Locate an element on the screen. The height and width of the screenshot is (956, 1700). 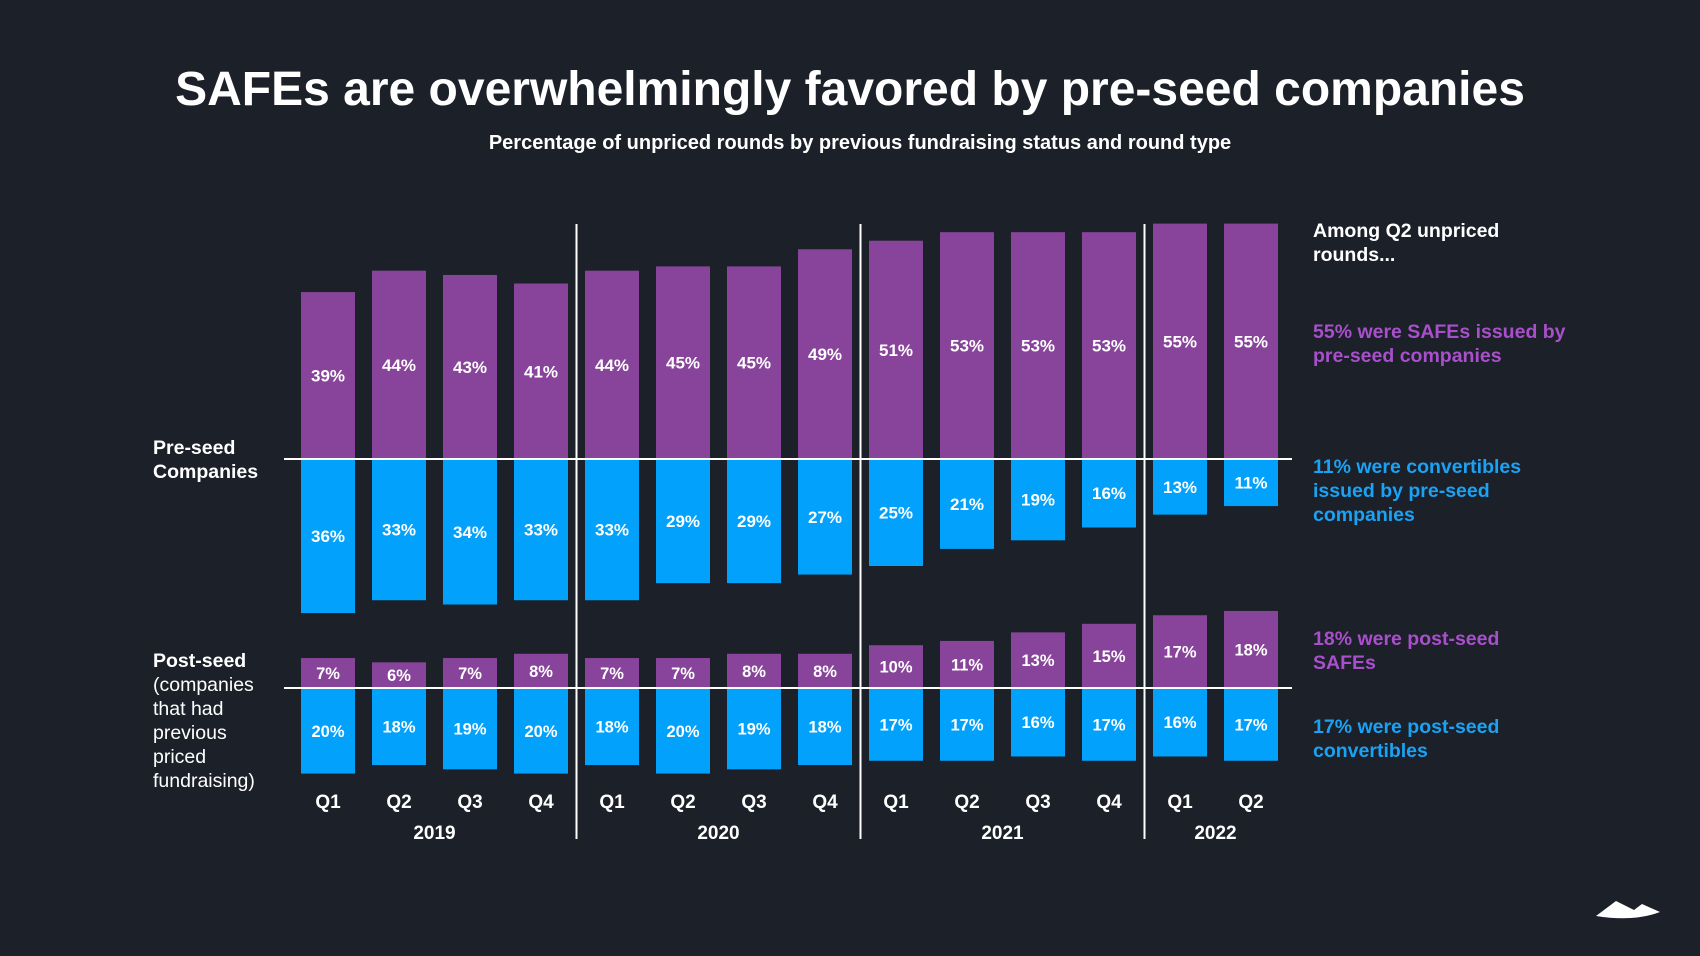
data-label-safe: 10% is located at coordinates (895, 668).